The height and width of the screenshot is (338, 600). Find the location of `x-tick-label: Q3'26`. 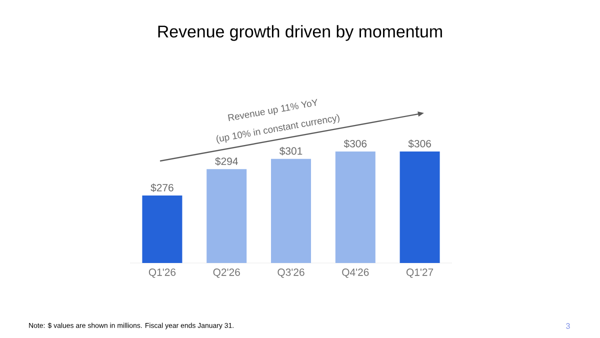

x-tick-label: Q3'26 is located at coordinates (291, 273).